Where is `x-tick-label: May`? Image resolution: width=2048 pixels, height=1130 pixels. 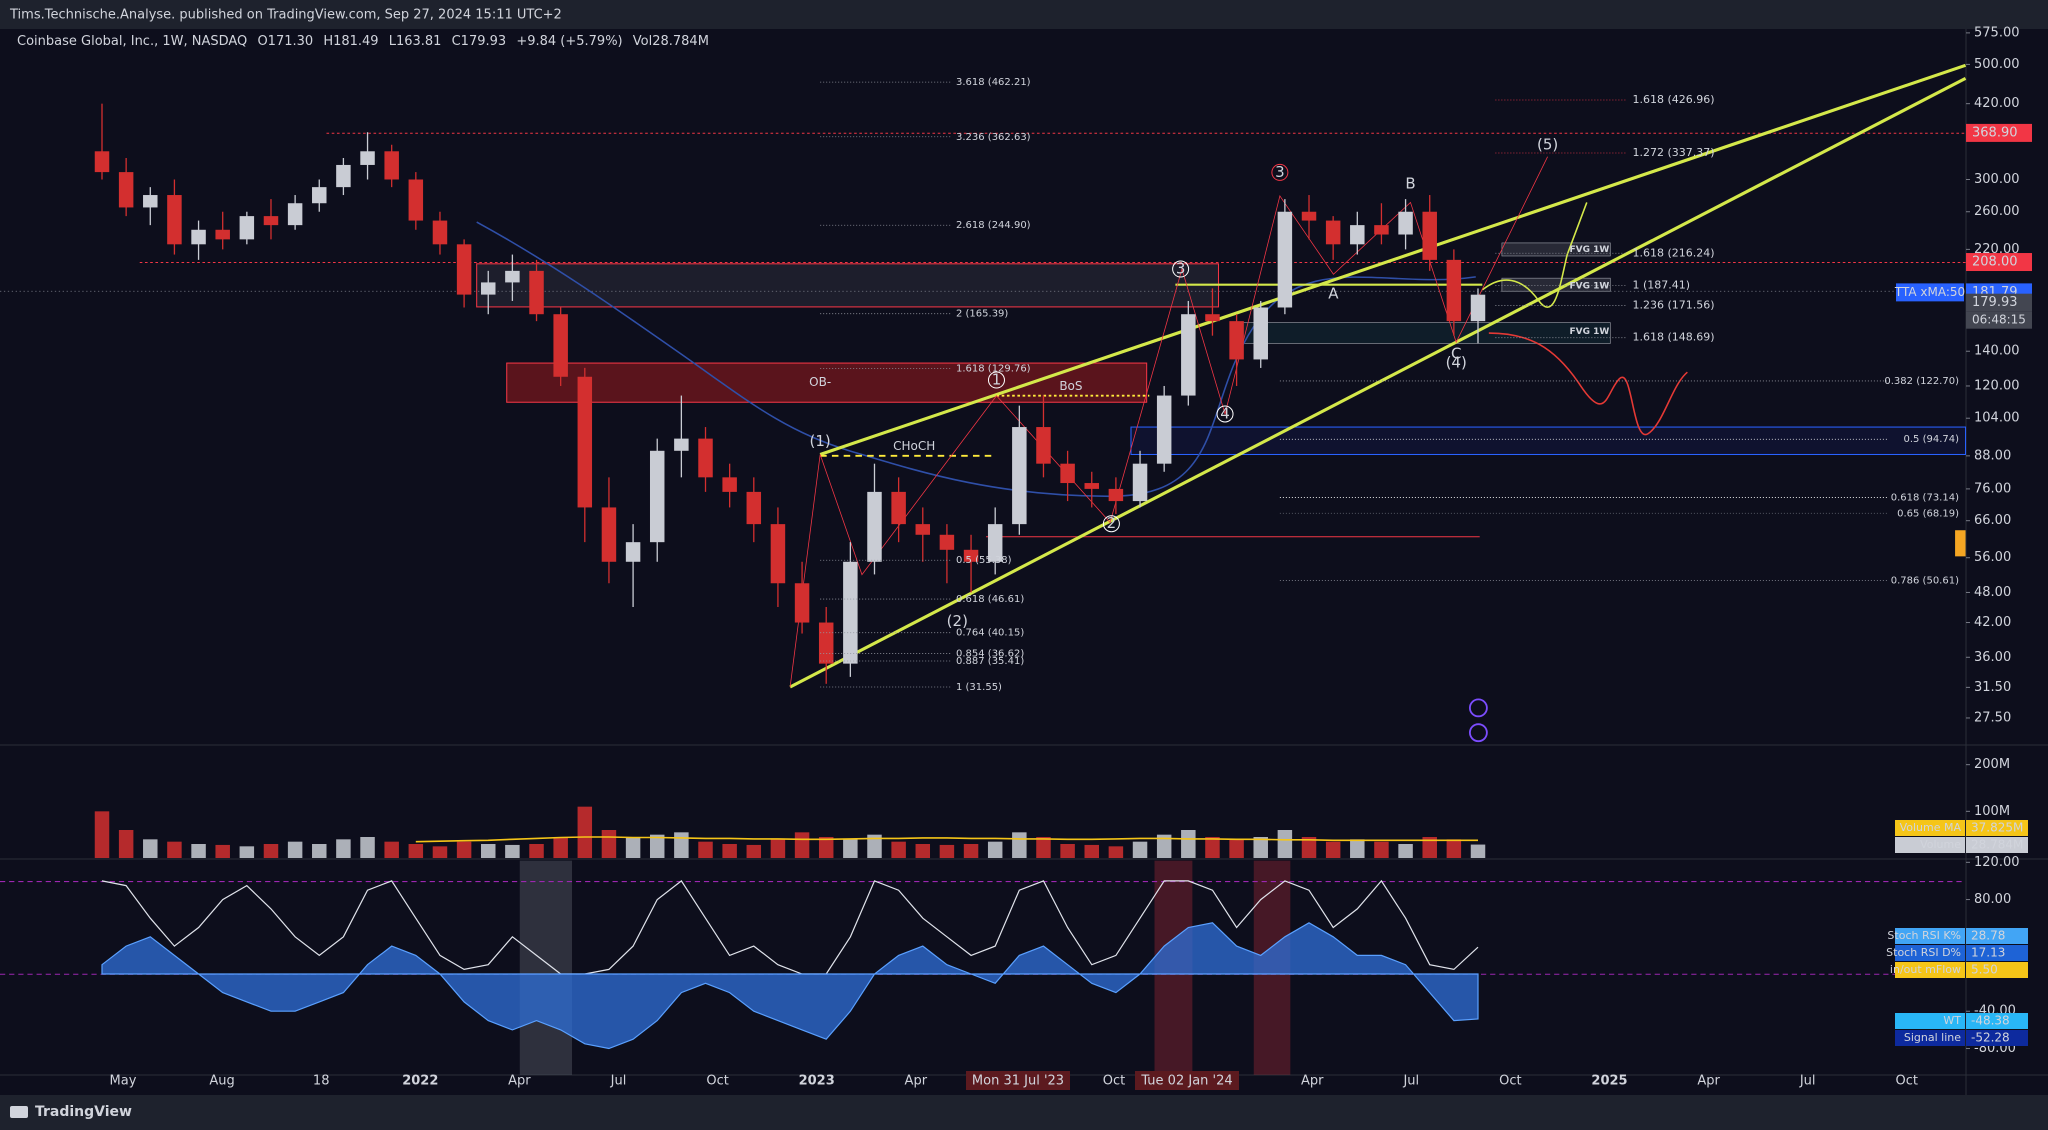 x-tick-label: May is located at coordinates (123, 1081).